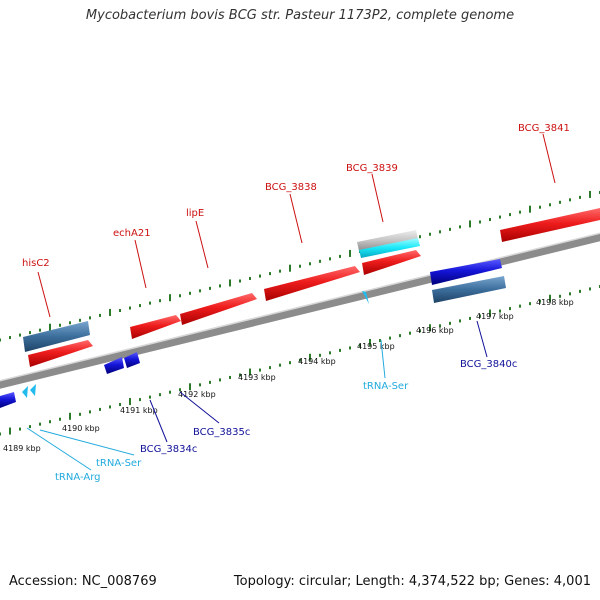 The image size is (600, 600). Describe the element at coordinates (469, 289) in the screenshot. I see `cds-box-BCG_3840c` at that location.